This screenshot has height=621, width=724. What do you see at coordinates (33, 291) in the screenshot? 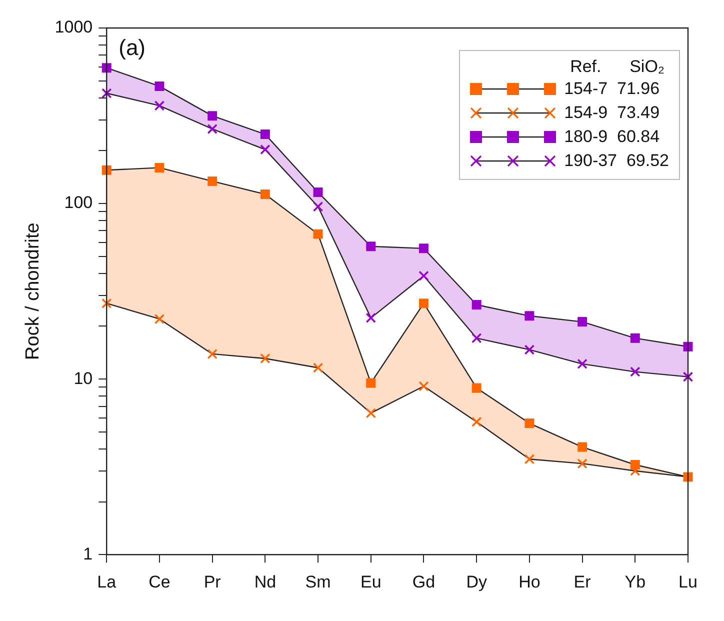
I see `y-axis-title: Rock / chondrite` at bounding box center [33, 291].